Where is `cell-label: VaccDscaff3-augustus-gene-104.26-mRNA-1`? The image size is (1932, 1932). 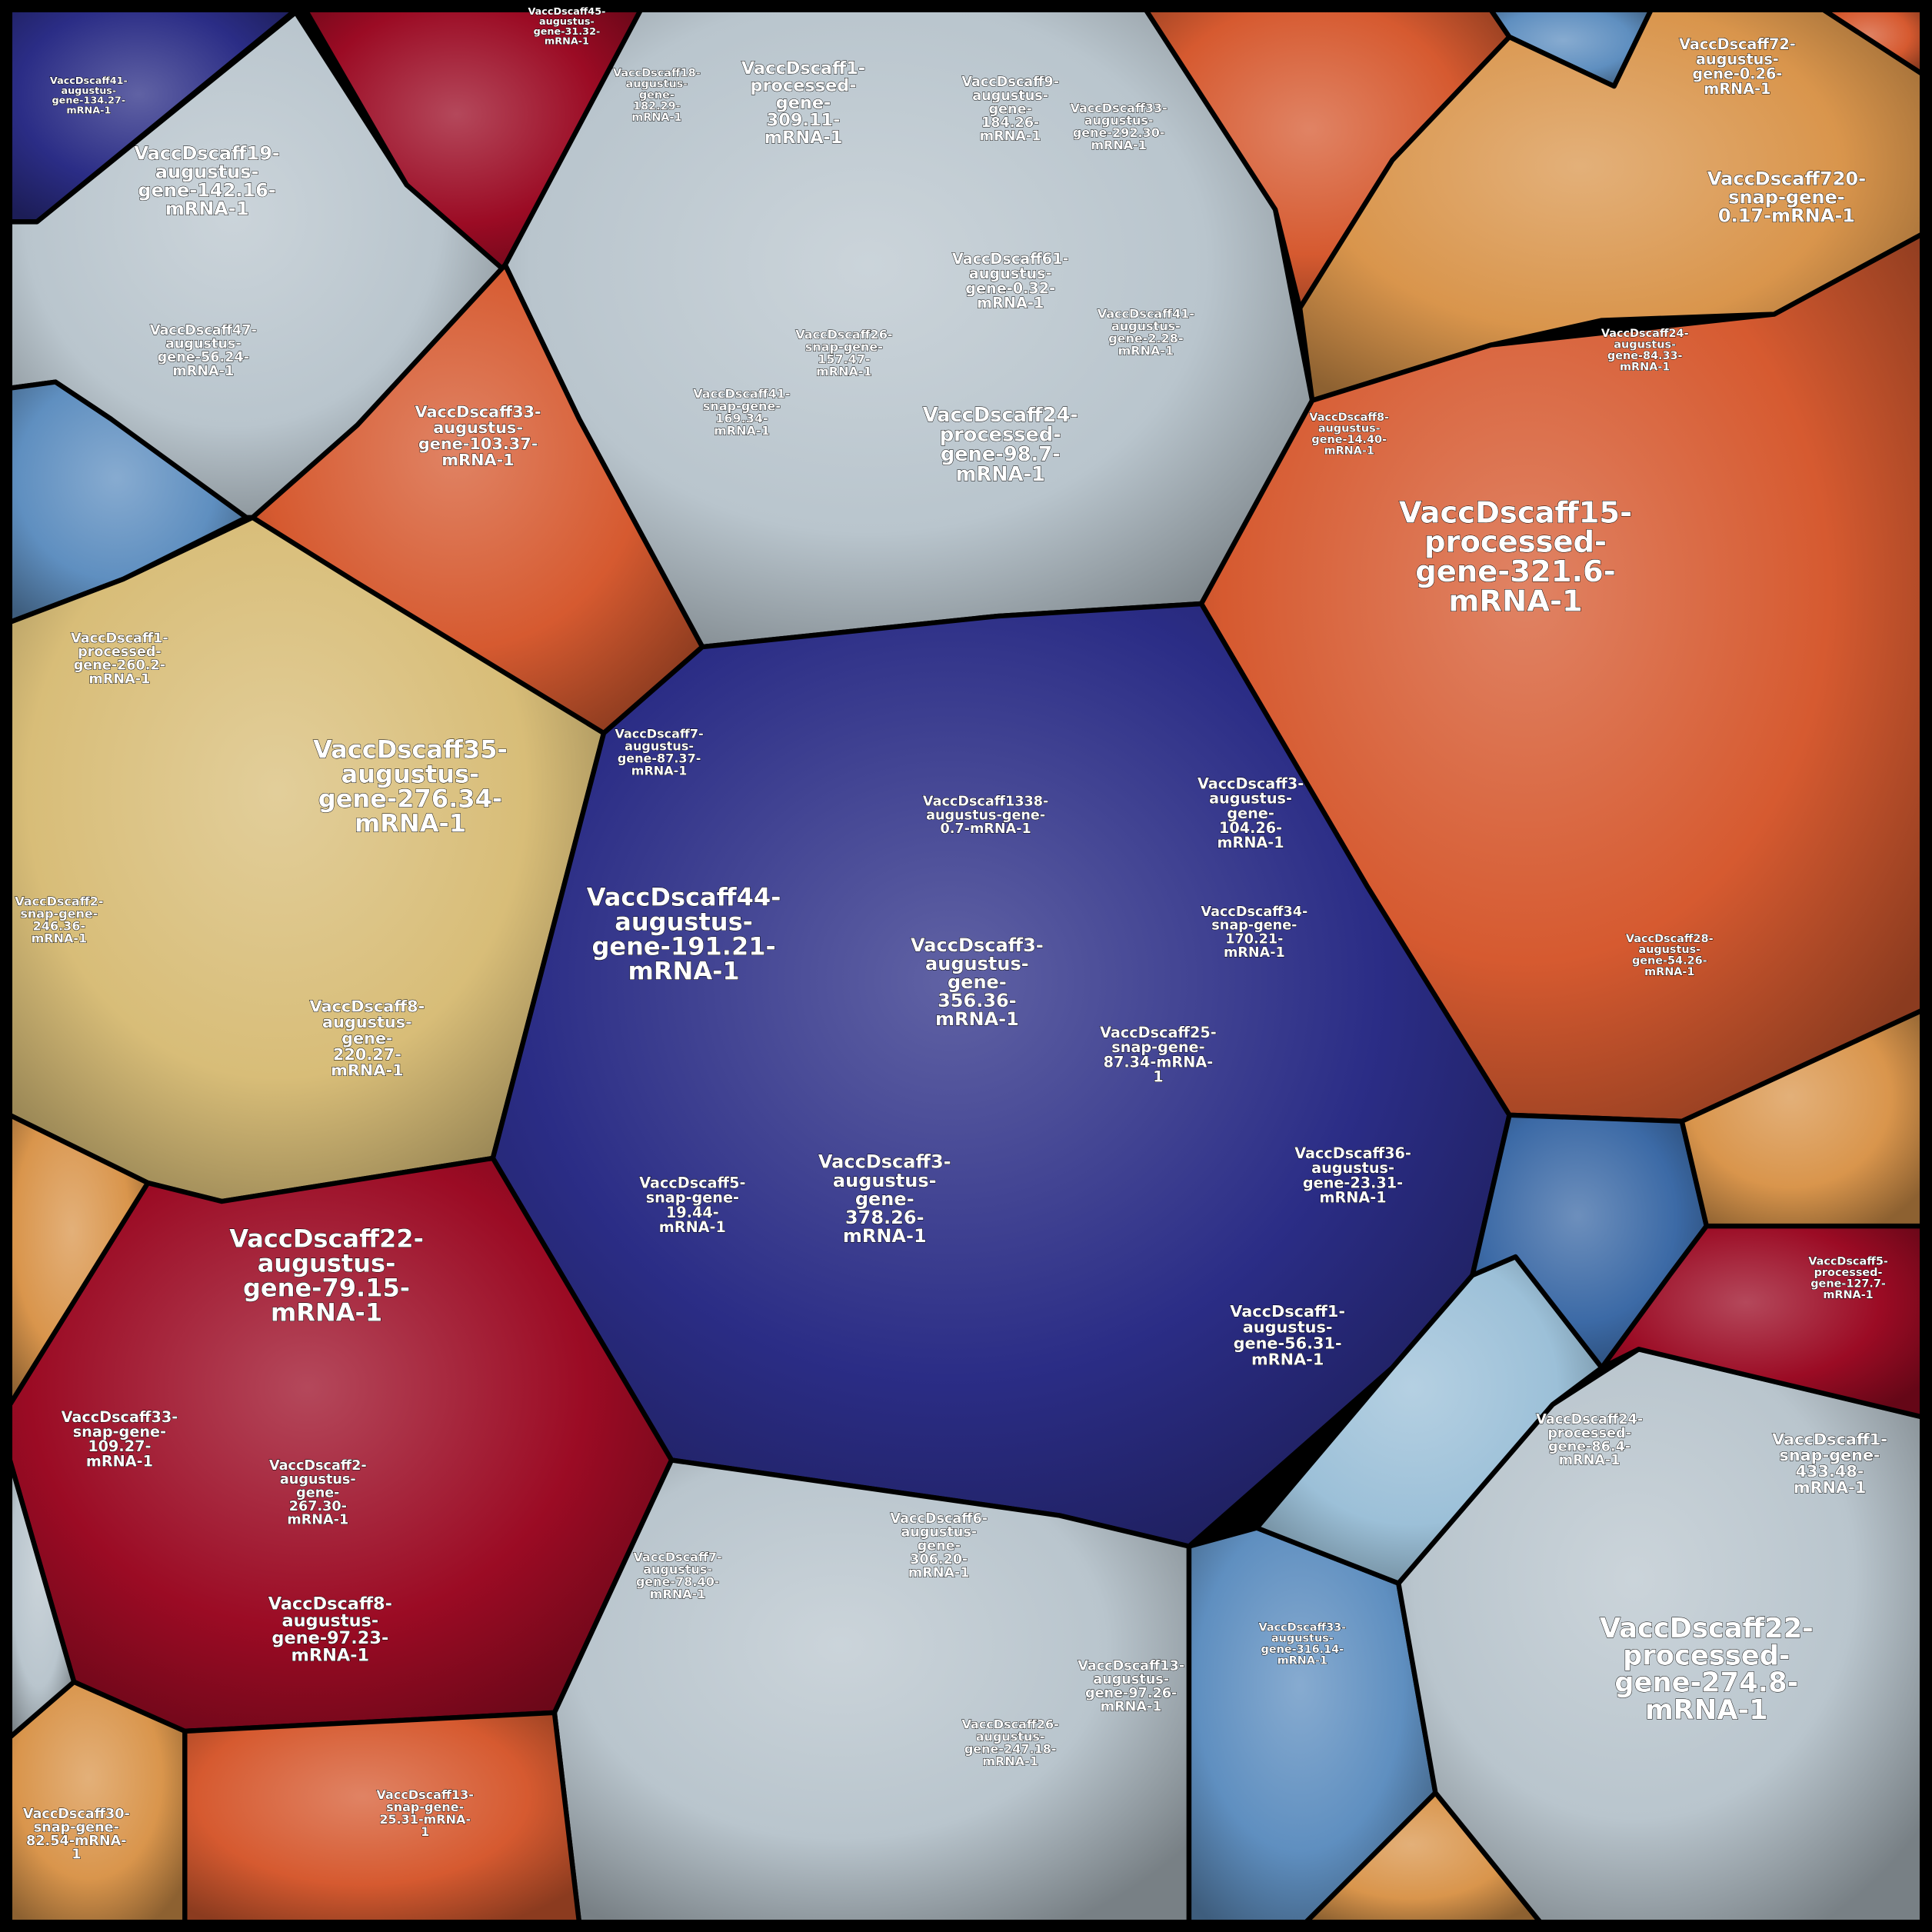
cell-label: VaccDscaff3-augustus-gene-104.26-mRNA-1 is located at coordinates (1251, 812).